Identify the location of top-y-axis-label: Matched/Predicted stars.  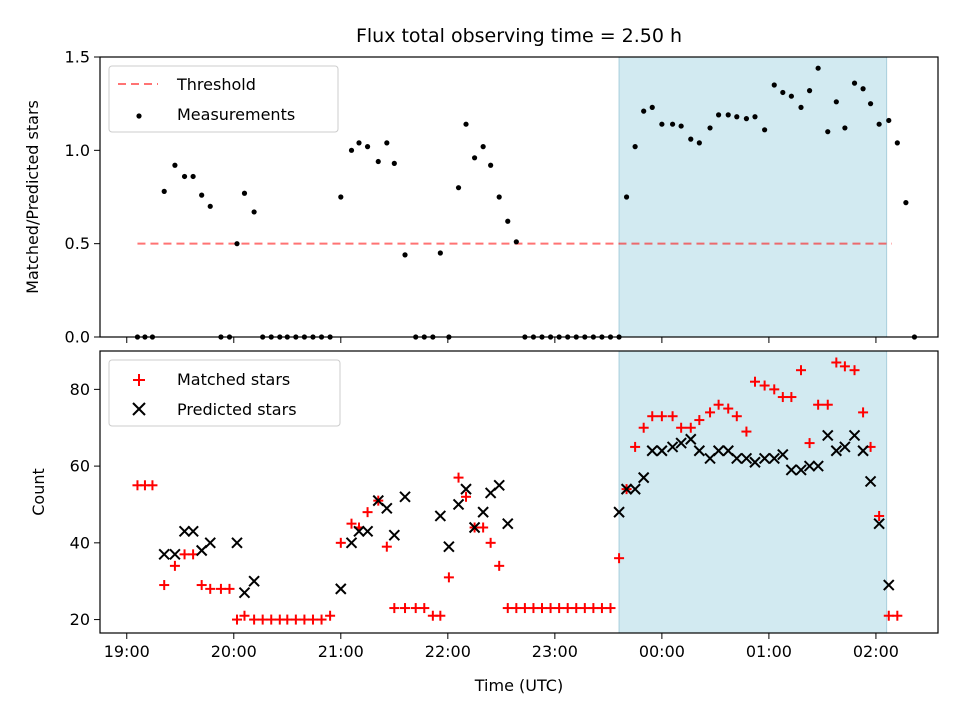
(32, 197).